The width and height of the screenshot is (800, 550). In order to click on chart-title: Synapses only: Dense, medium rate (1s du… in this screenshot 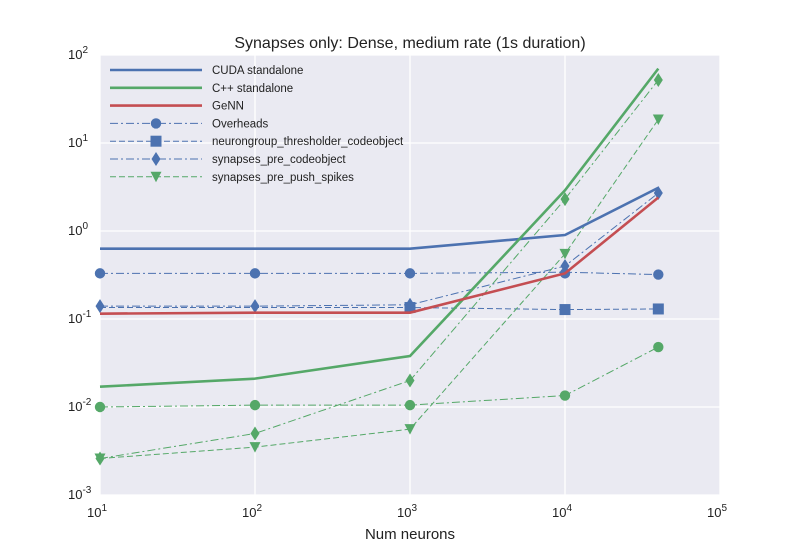, I will do `click(409, 43)`.